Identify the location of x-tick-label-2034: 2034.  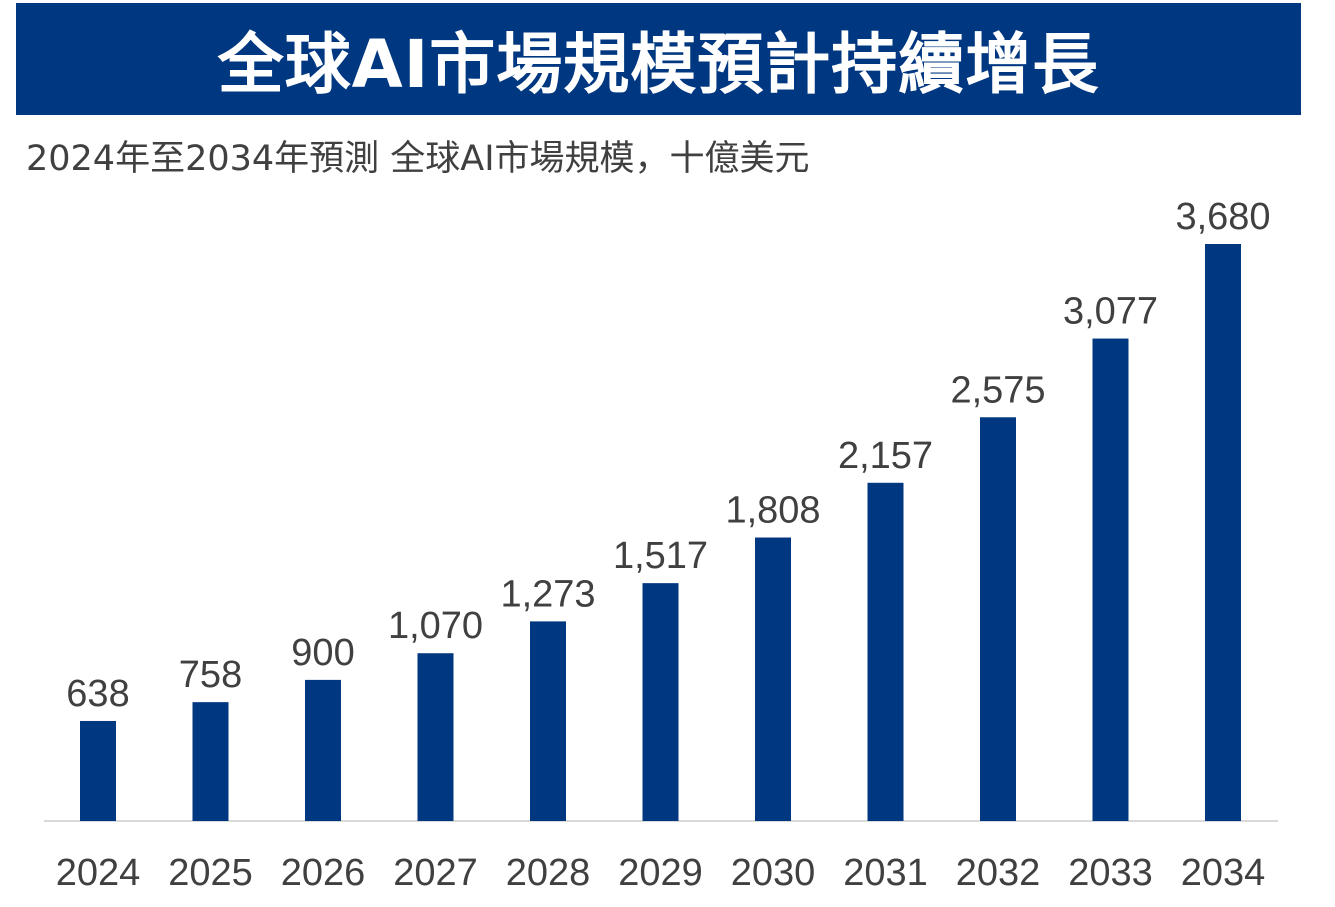
(1223, 873).